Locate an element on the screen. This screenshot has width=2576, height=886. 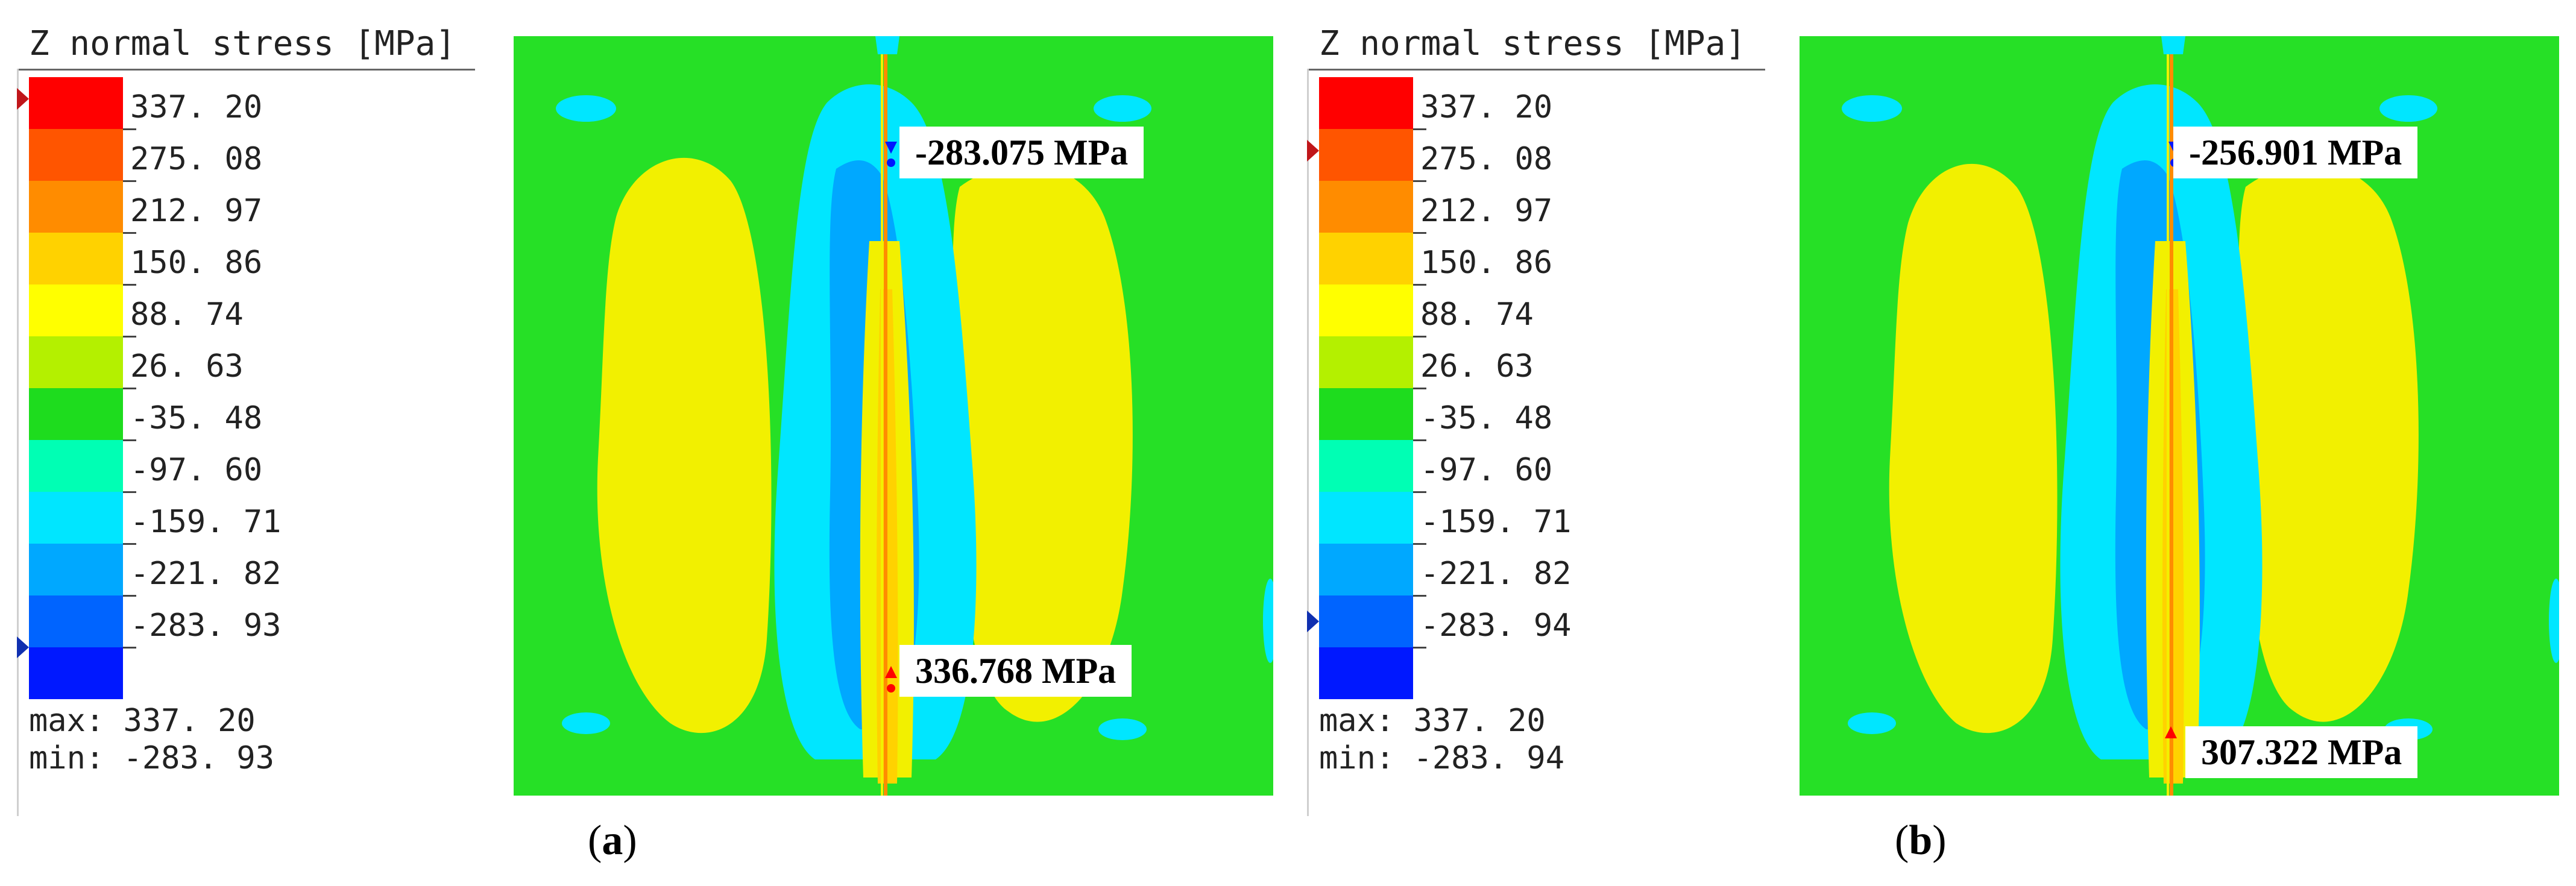
panel-caption: (b) is located at coordinates (1921, 841).